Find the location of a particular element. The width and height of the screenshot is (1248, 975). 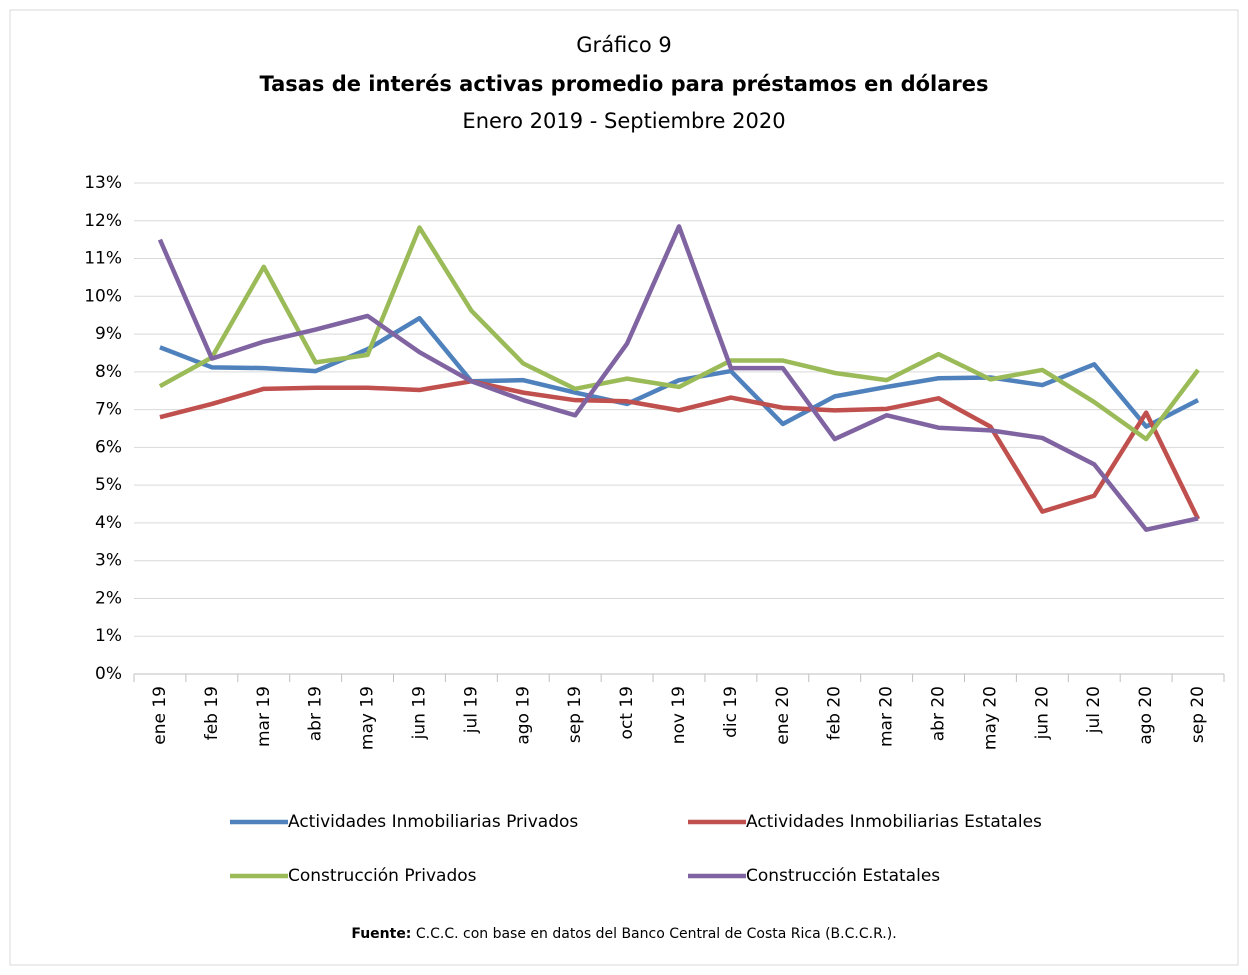

x-tick-label: jun 19 is located at coordinates (419, 713).